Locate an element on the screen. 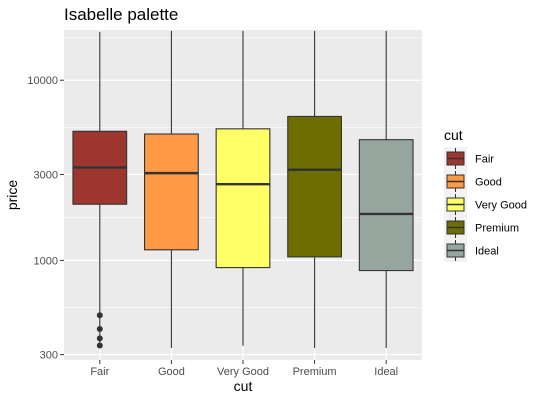  legend-label: Ideal is located at coordinates (487, 252).